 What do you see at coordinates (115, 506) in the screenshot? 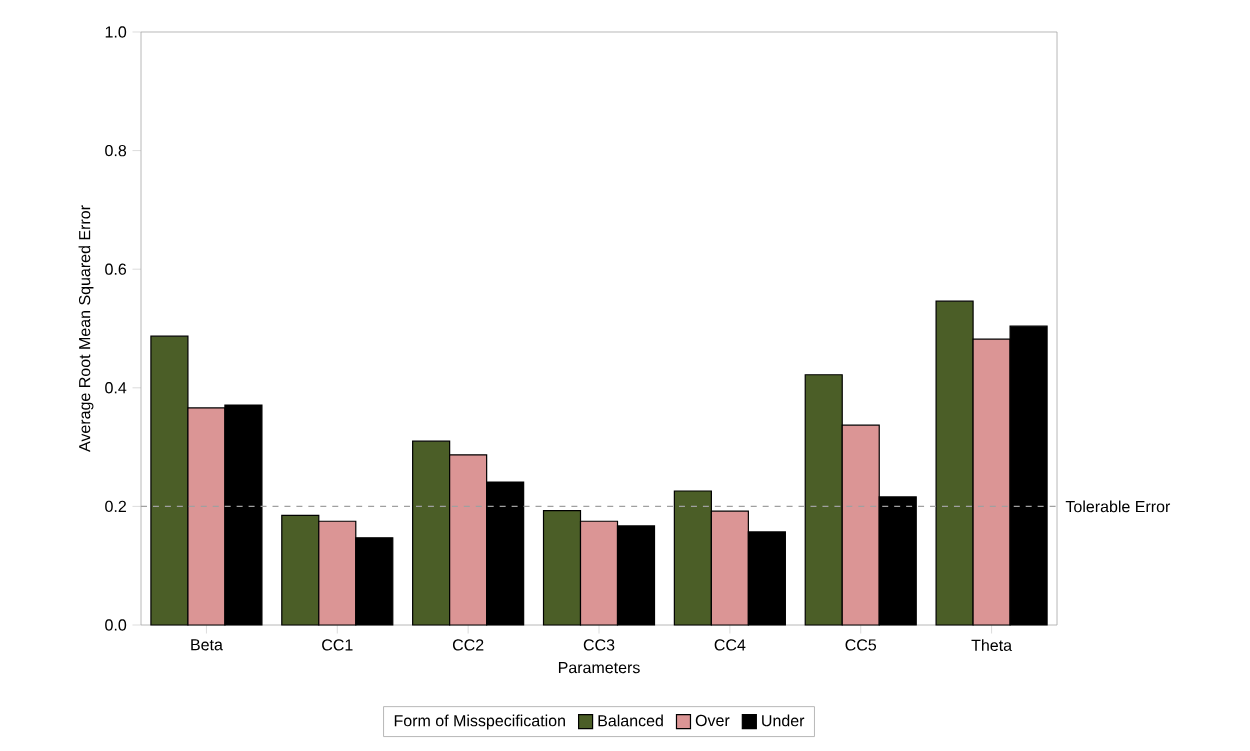
I see `y-tick-label: 0.2` at bounding box center [115, 506].